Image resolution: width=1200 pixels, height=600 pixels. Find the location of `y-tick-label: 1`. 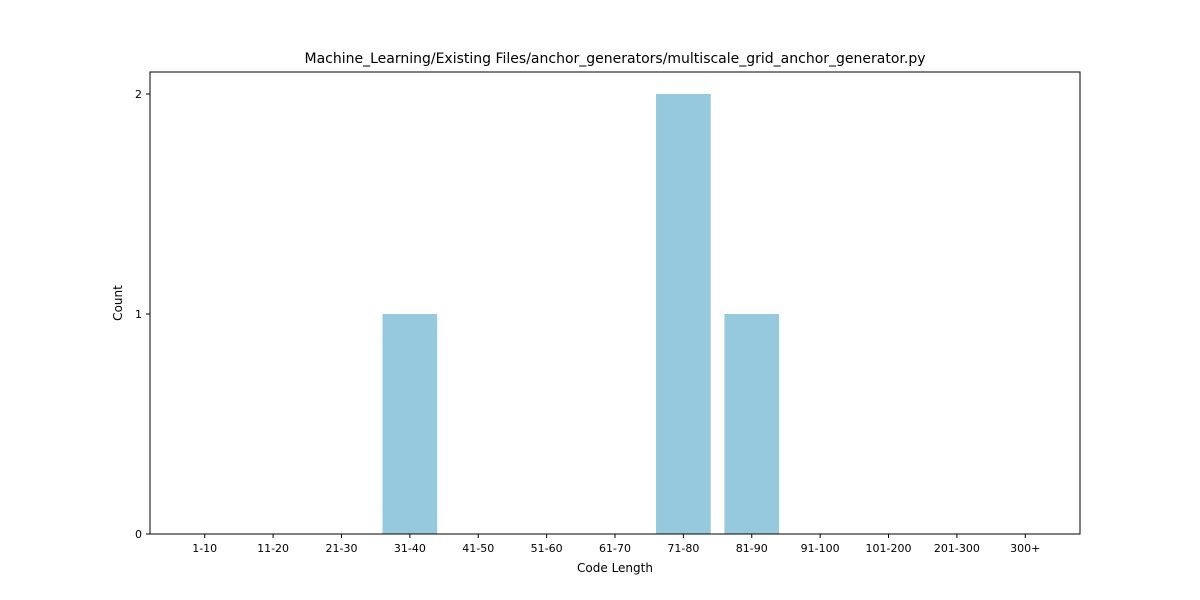

y-tick-label: 1 is located at coordinates (138, 314).